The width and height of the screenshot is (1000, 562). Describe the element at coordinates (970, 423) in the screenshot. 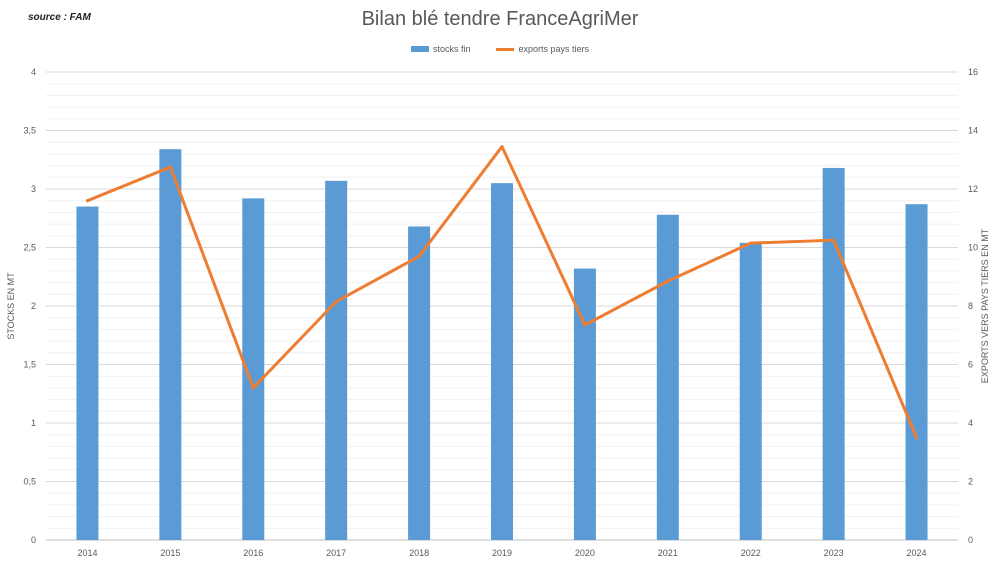

I see `y2-tick-label: 4` at that location.